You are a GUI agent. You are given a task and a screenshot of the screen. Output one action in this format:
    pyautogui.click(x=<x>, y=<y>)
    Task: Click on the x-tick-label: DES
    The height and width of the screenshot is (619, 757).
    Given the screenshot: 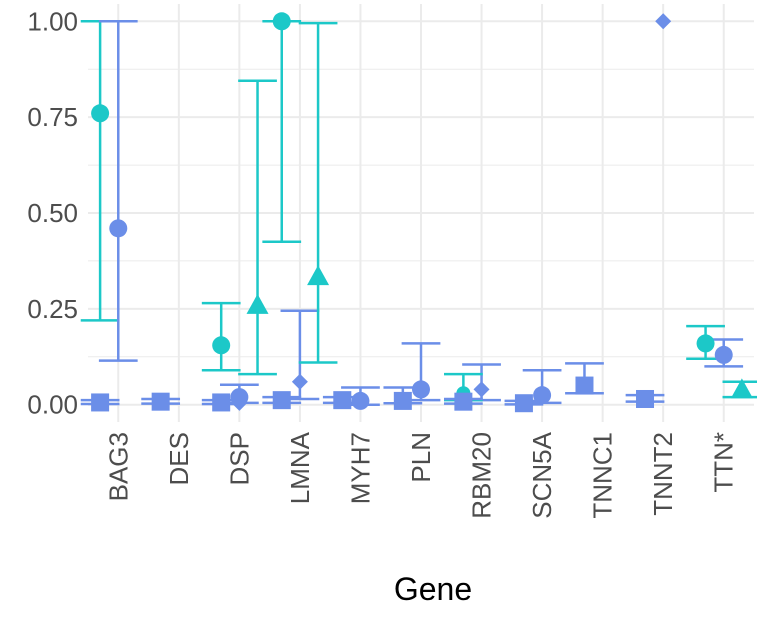 What is the action you would take?
    pyautogui.click(x=179, y=458)
    